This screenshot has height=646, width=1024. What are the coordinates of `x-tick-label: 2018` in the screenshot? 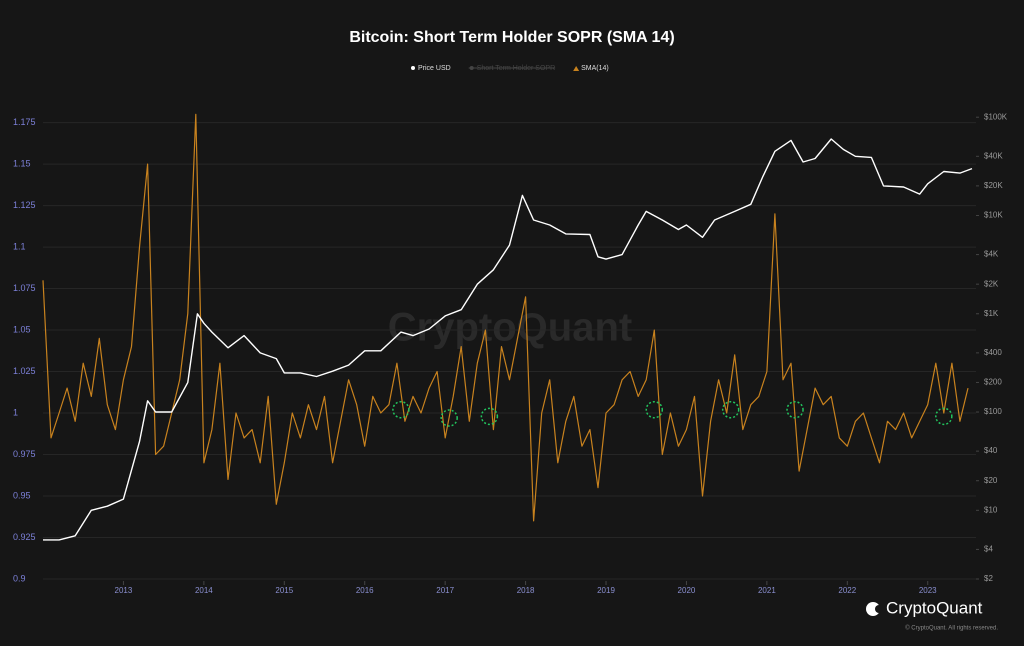 It's located at (526, 590).